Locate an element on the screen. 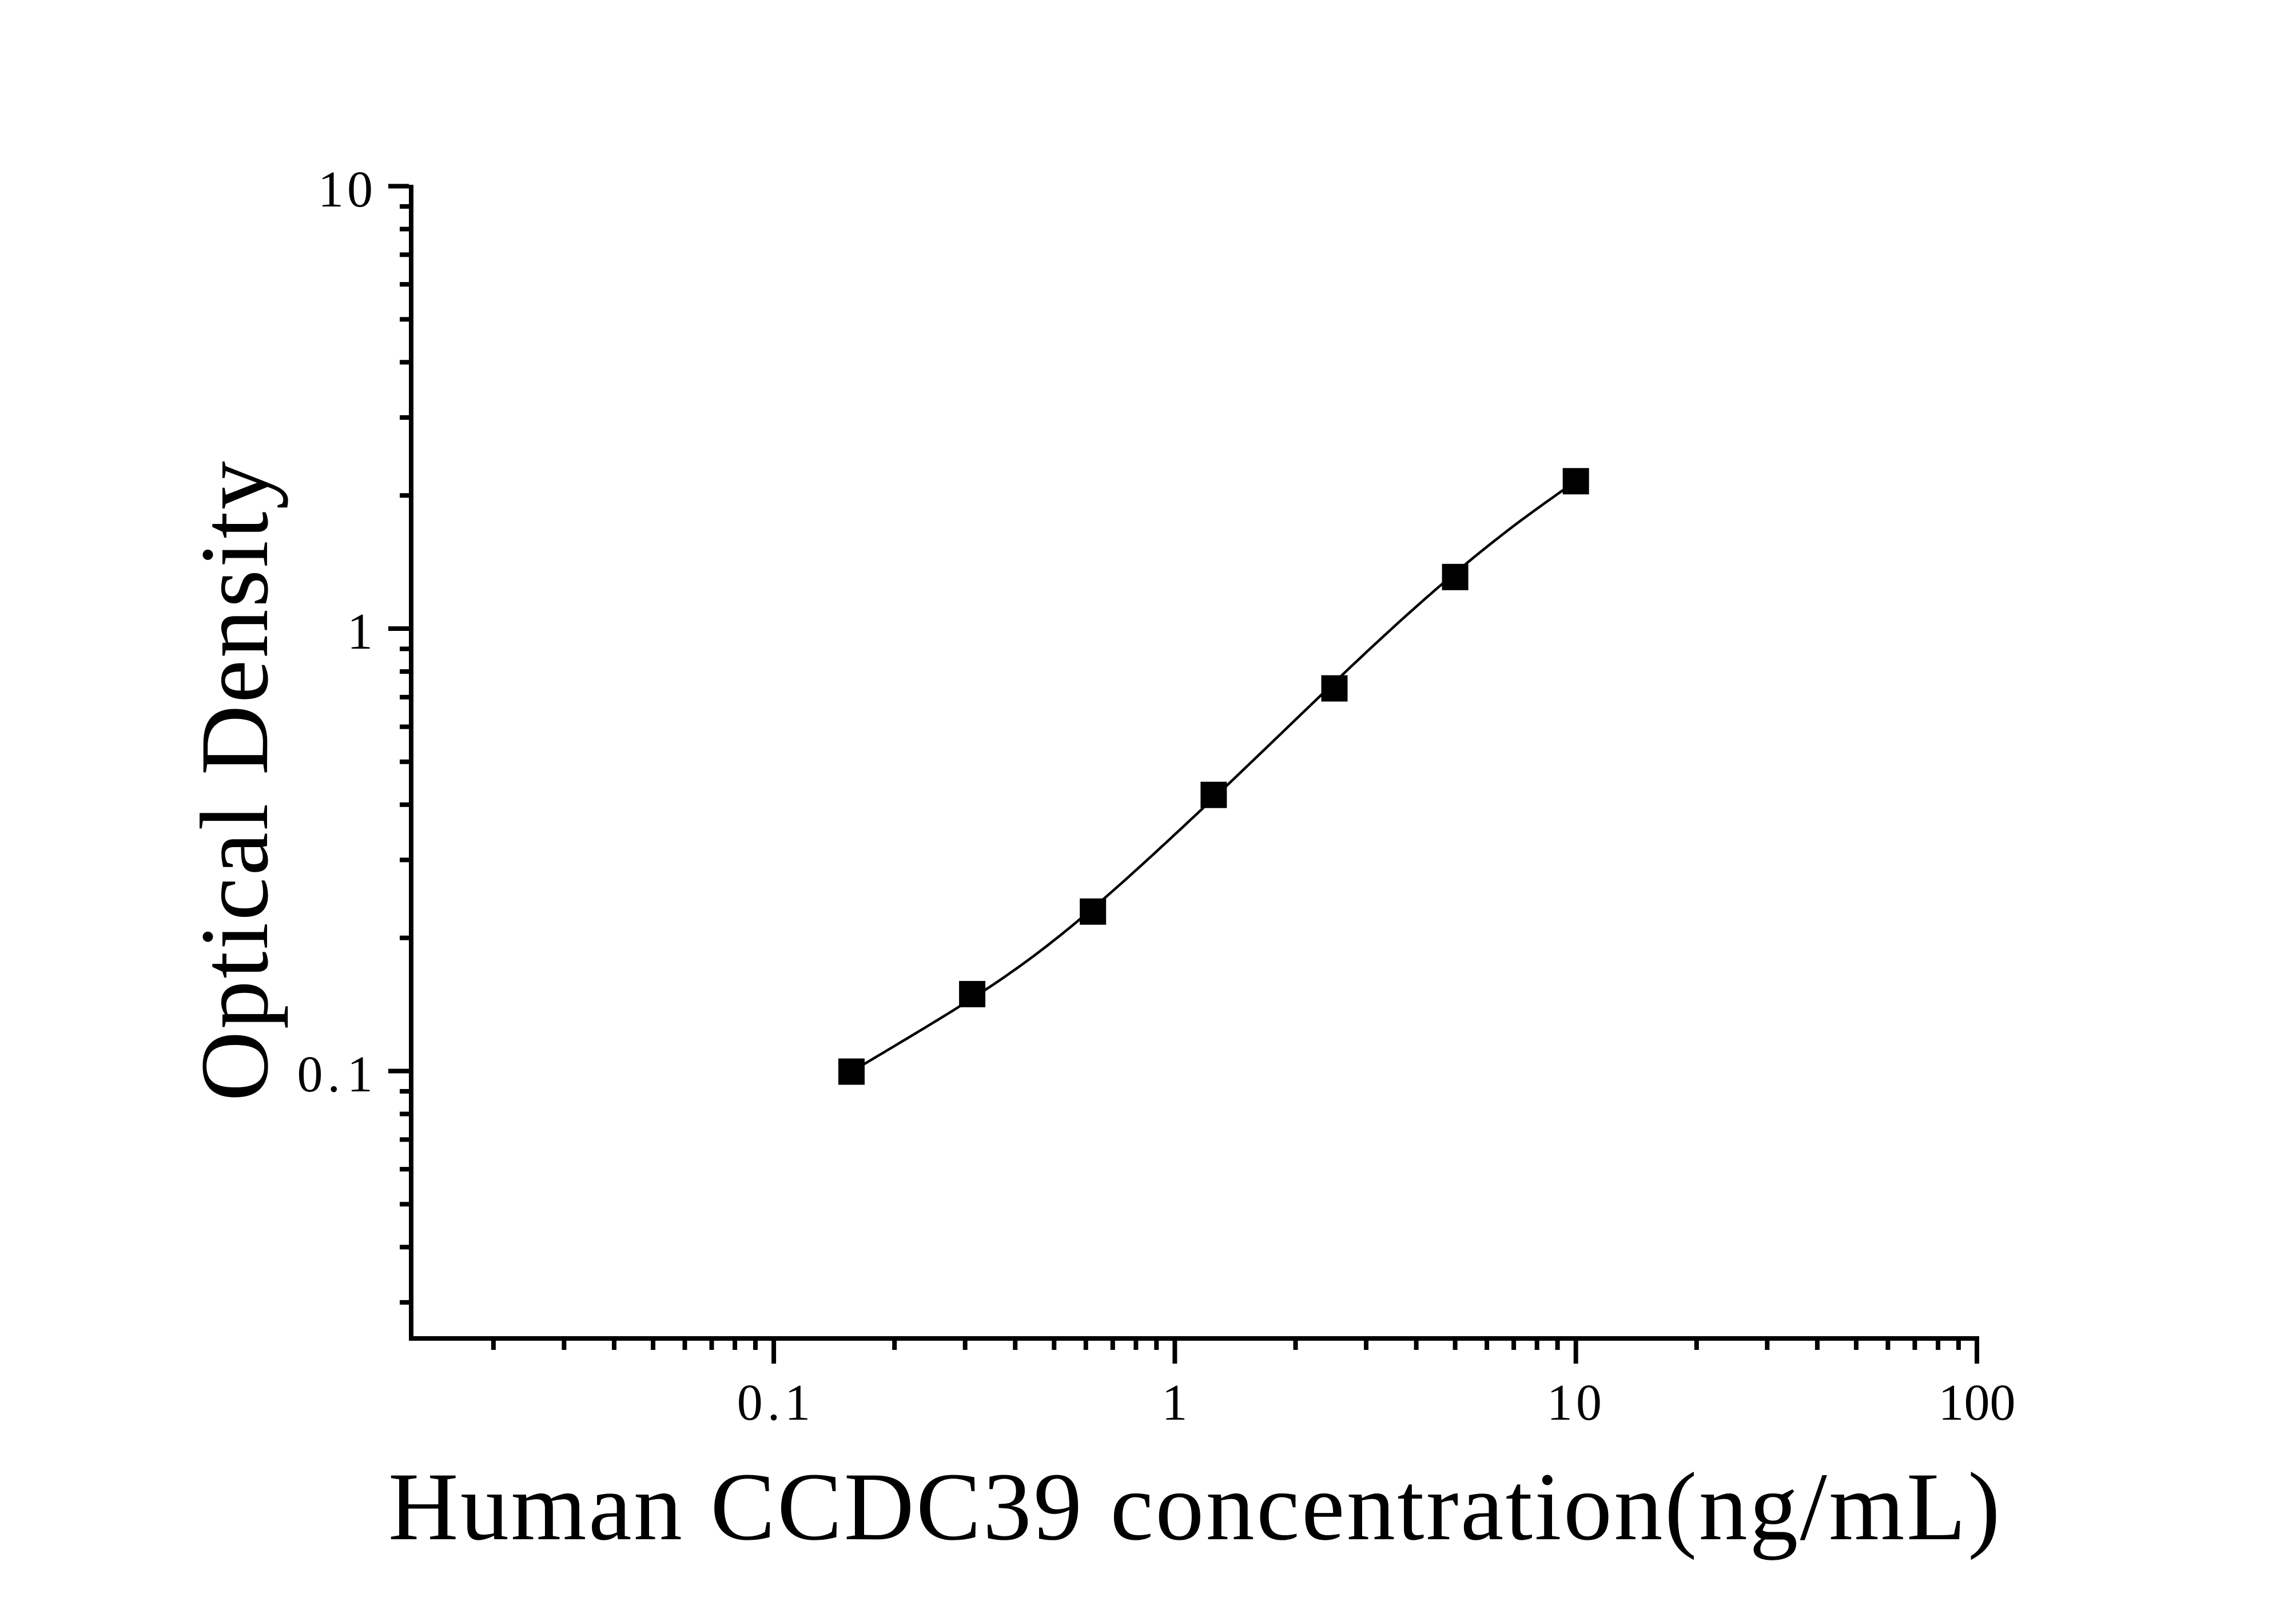 The image size is (2296, 1605). svg-text:Human CCDC39 concentration(ng/: Human CCDC39 concentration(ng/mL) is located at coordinates (1195, 1506).